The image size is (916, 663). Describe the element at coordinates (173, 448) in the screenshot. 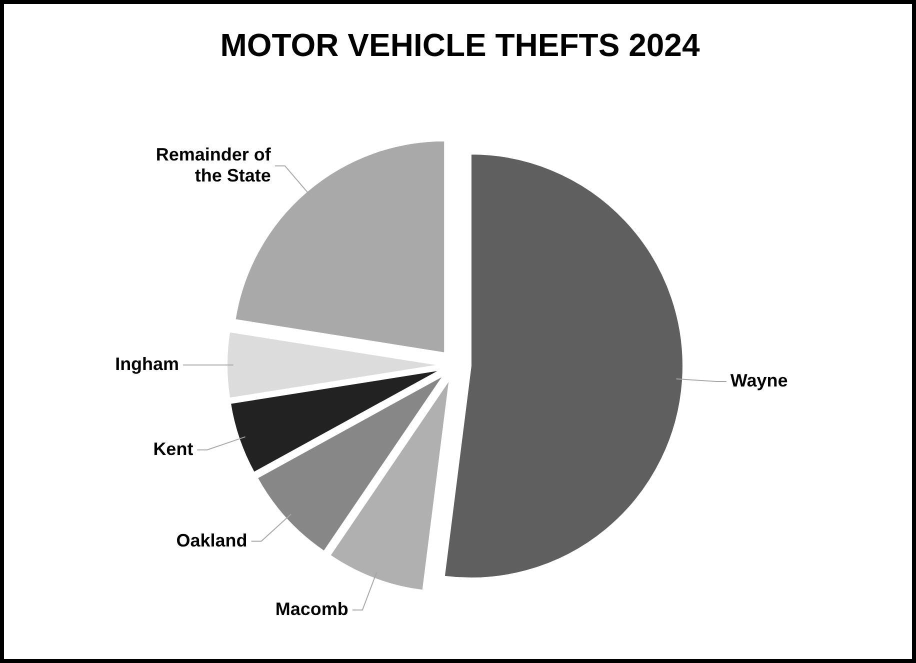

I see `slice-label: Kent` at that location.